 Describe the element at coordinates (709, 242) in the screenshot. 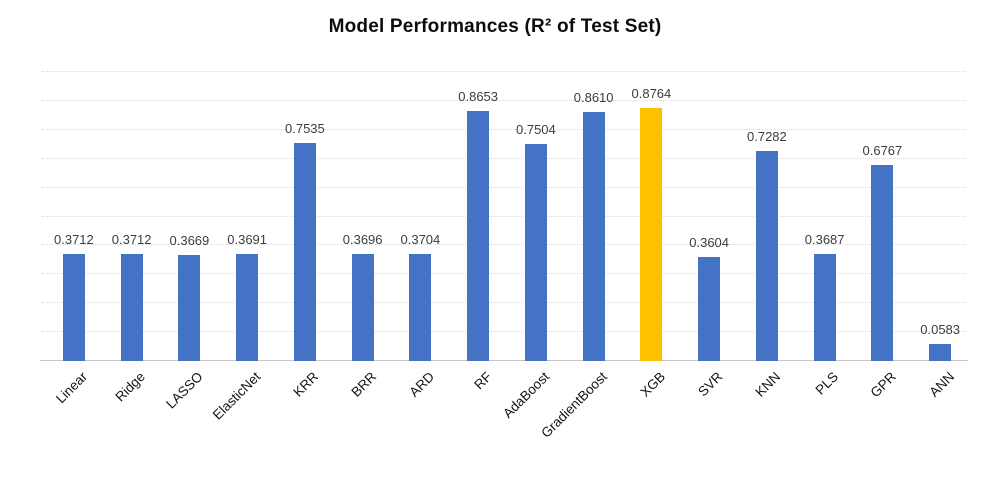

I see `value-label-svr: 0.3604` at that location.